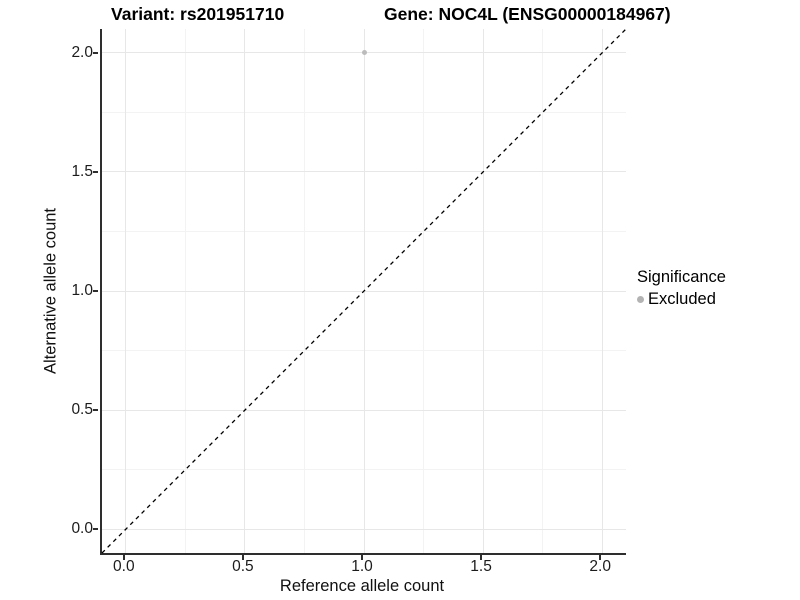 The height and width of the screenshot is (600, 800). What do you see at coordinates (362, 586) in the screenshot?
I see `x-axis-title: Reference allele count` at bounding box center [362, 586].